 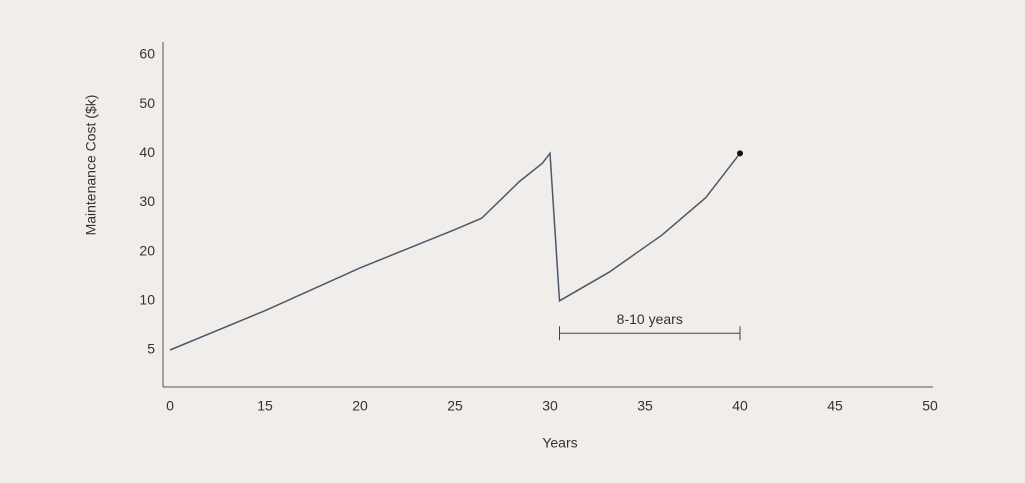 I want to click on y-axis-label: Maintenance Cost ($k), so click(x=91, y=165).